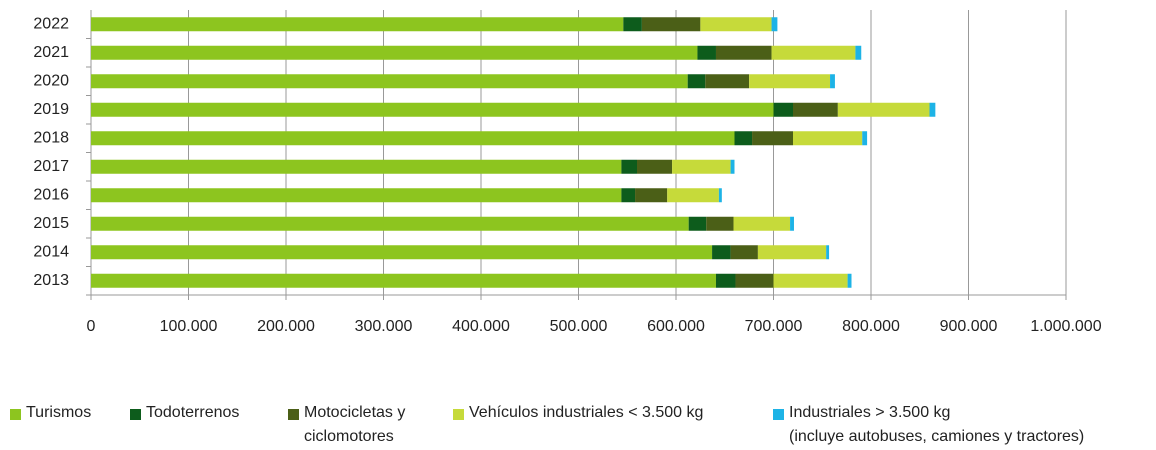  Describe the element at coordinates (193, 412) in the screenshot. I see `legend-label: Todoterrenos` at that location.